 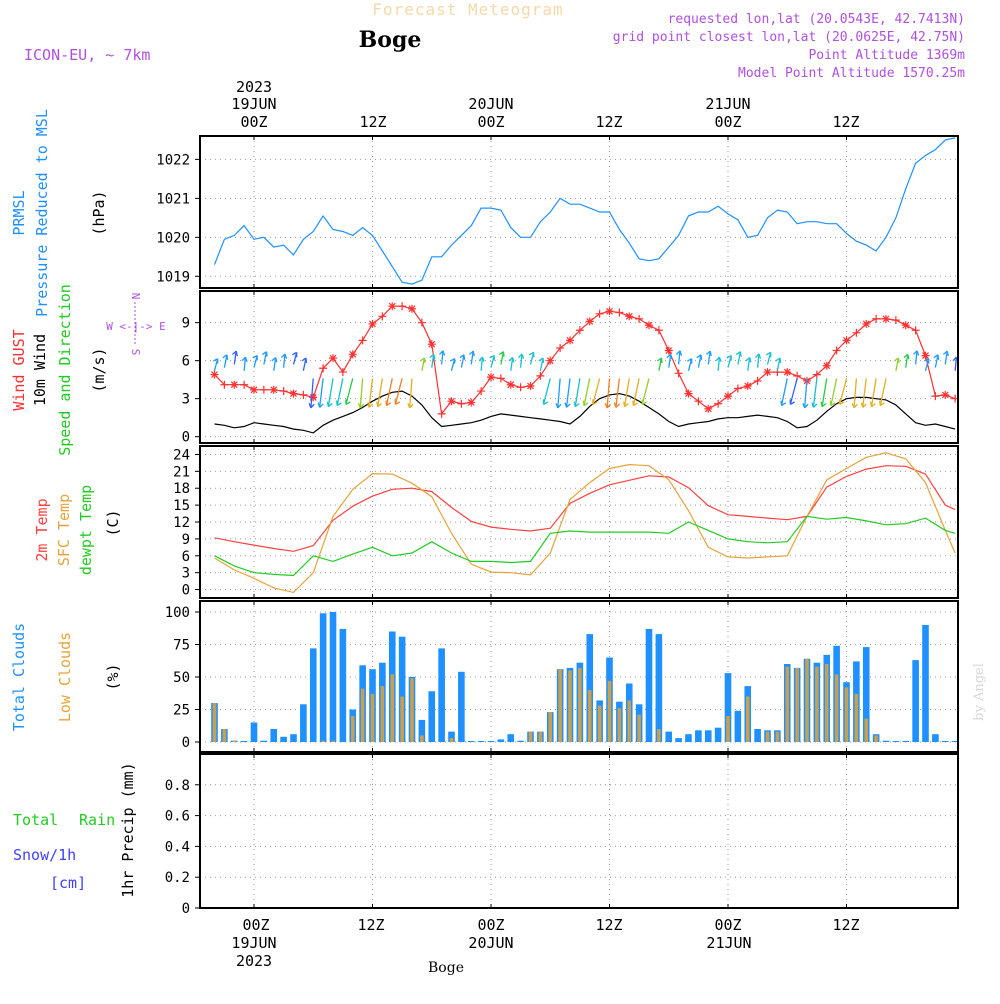 What do you see at coordinates (254, 87) in the screenshot?
I see `top-year: 2023` at bounding box center [254, 87].